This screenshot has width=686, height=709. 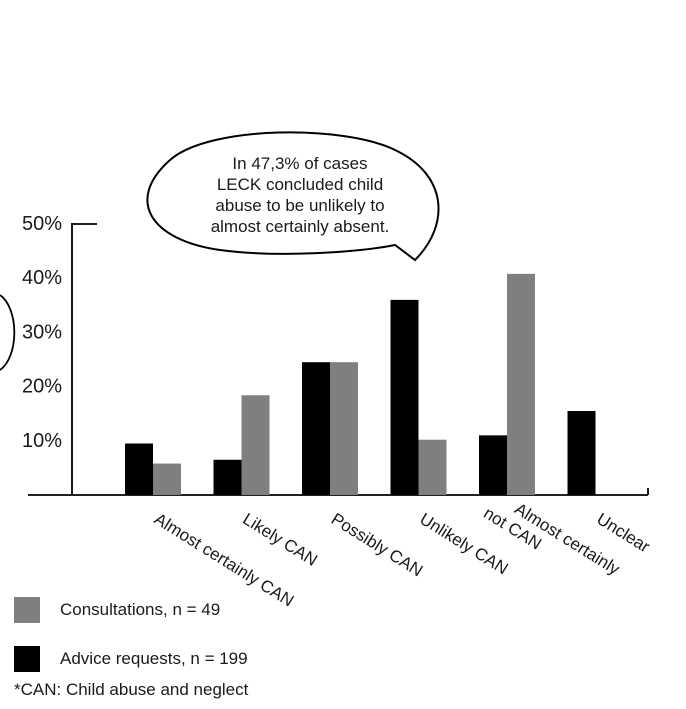 I want to click on x-tick-label: Possibly CAN, so click(x=377, y=544).